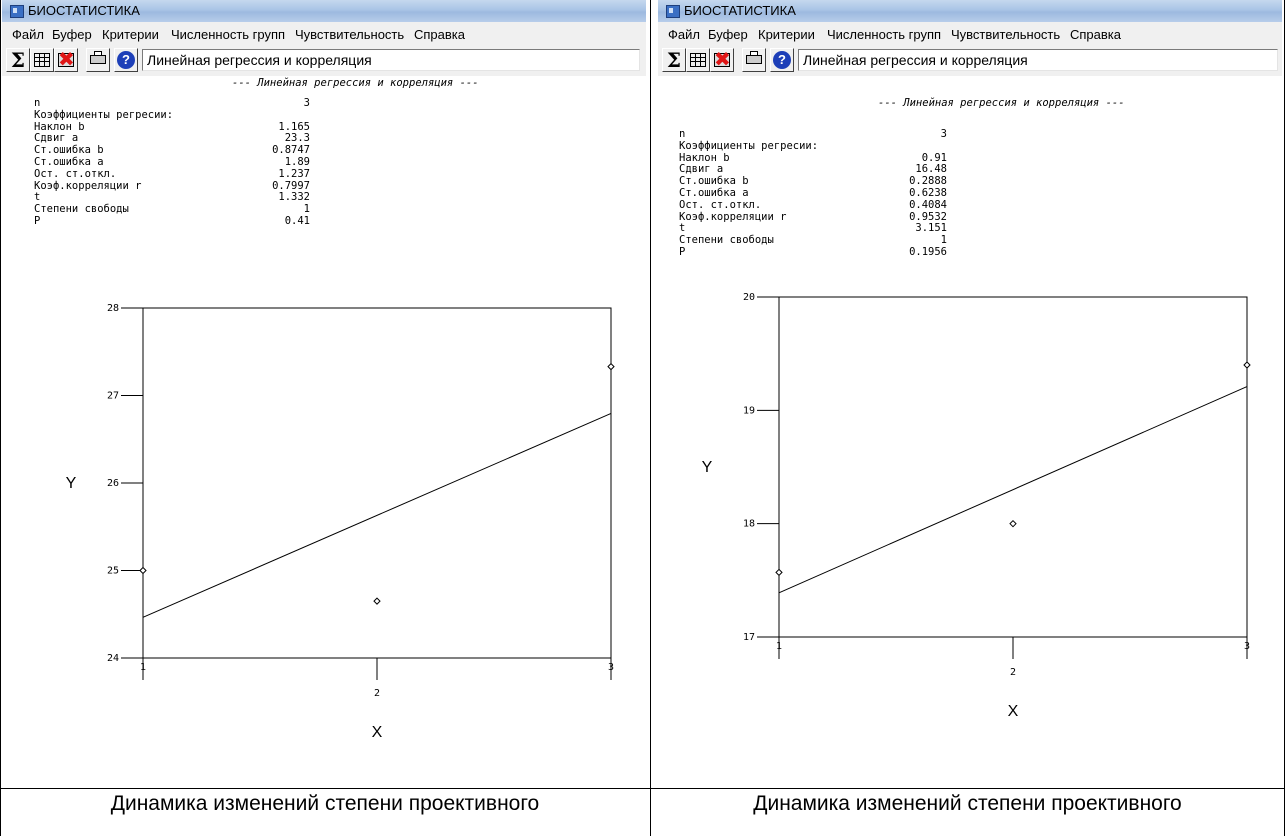 This screenshot has height=836, width=1285. I want to click on stat-row: P 0.41, so click(172, 221).